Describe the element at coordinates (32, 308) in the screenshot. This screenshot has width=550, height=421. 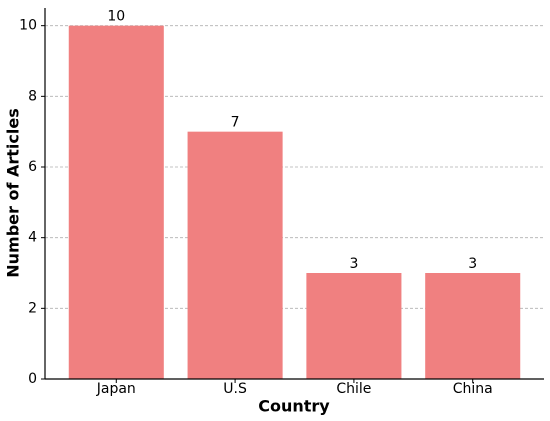
I see `y-tick-label: 2` at that location.